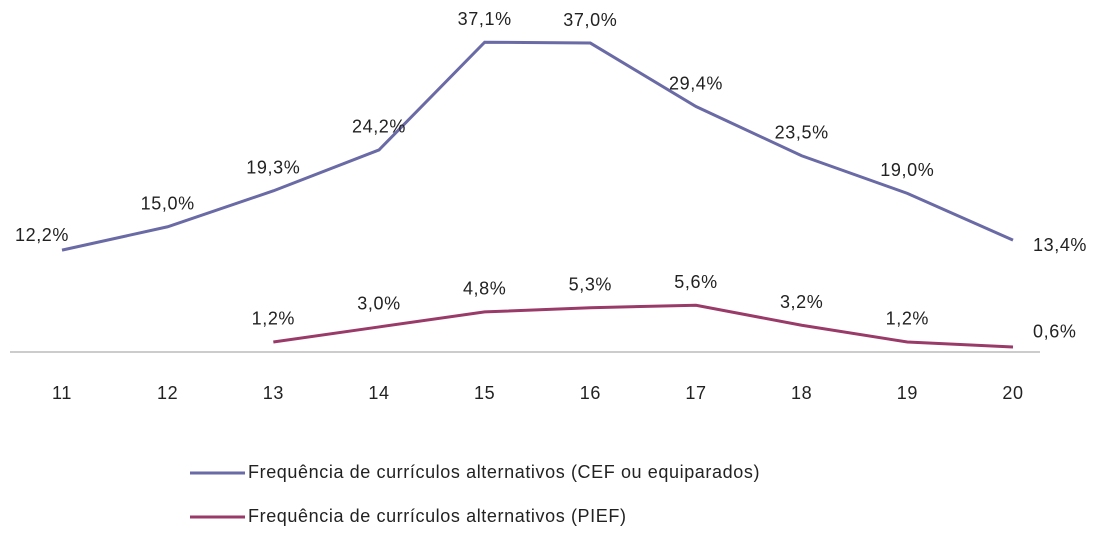  What do you see at coordinates (907, 393) in the screenshot?
I see `x-tick-label: 19` at bounding box center [907, 393].